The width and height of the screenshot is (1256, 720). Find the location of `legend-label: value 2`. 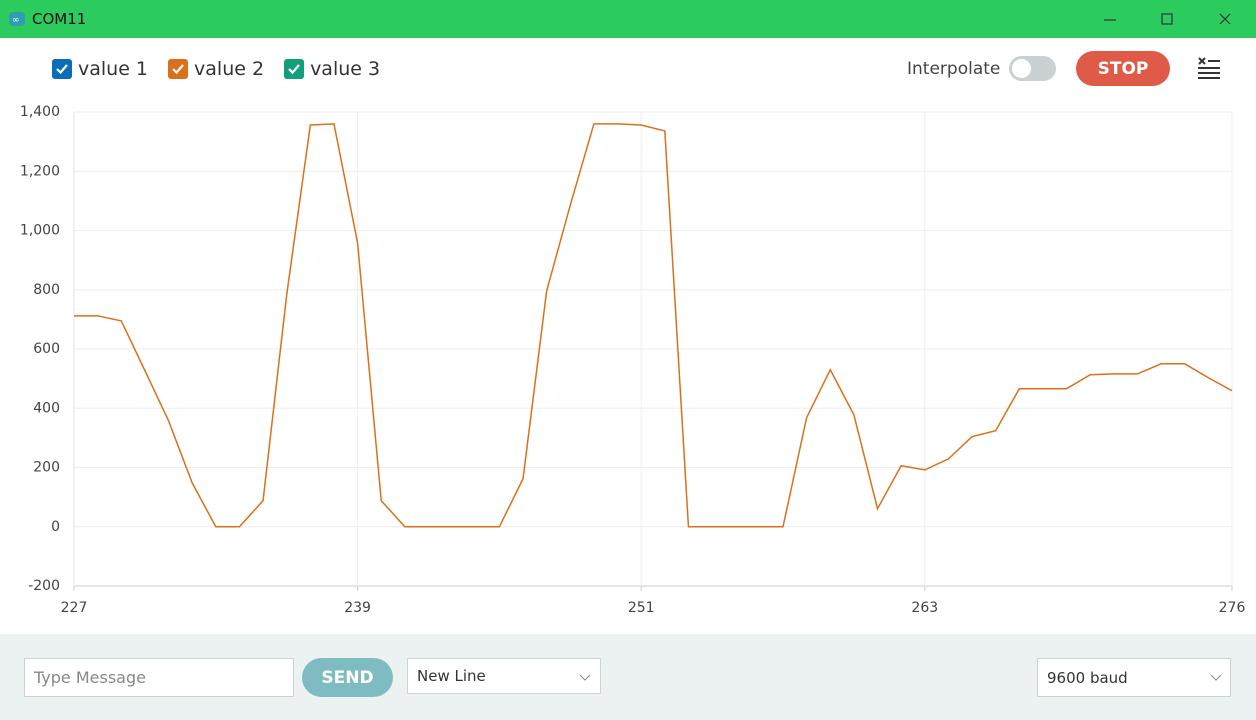

legend-label: value 2 is located at coordinates (229, 69).